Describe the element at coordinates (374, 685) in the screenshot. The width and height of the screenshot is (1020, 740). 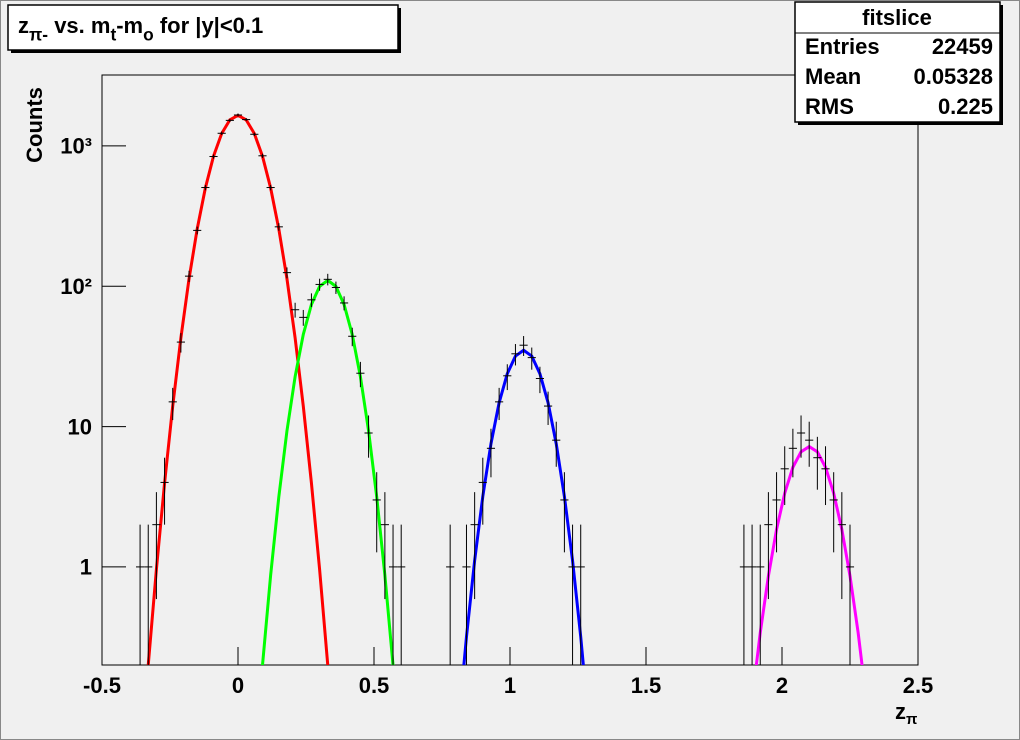
I see `x-tick-label: 0.5` at that location.